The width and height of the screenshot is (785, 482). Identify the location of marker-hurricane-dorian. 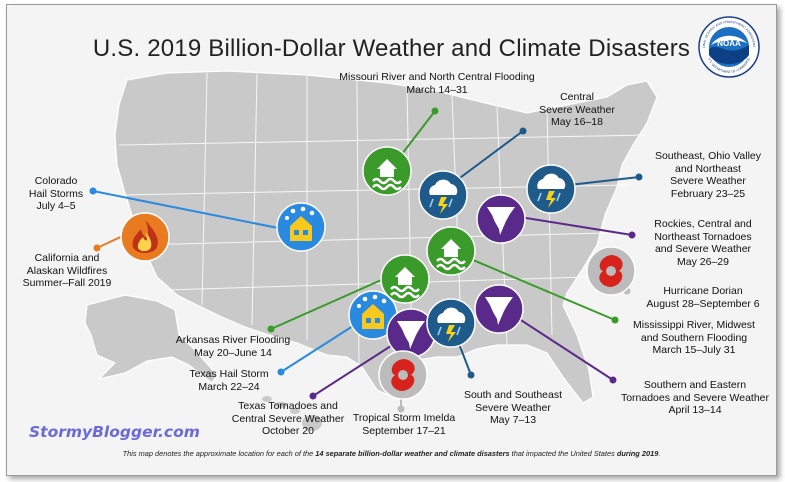
(611, 271).